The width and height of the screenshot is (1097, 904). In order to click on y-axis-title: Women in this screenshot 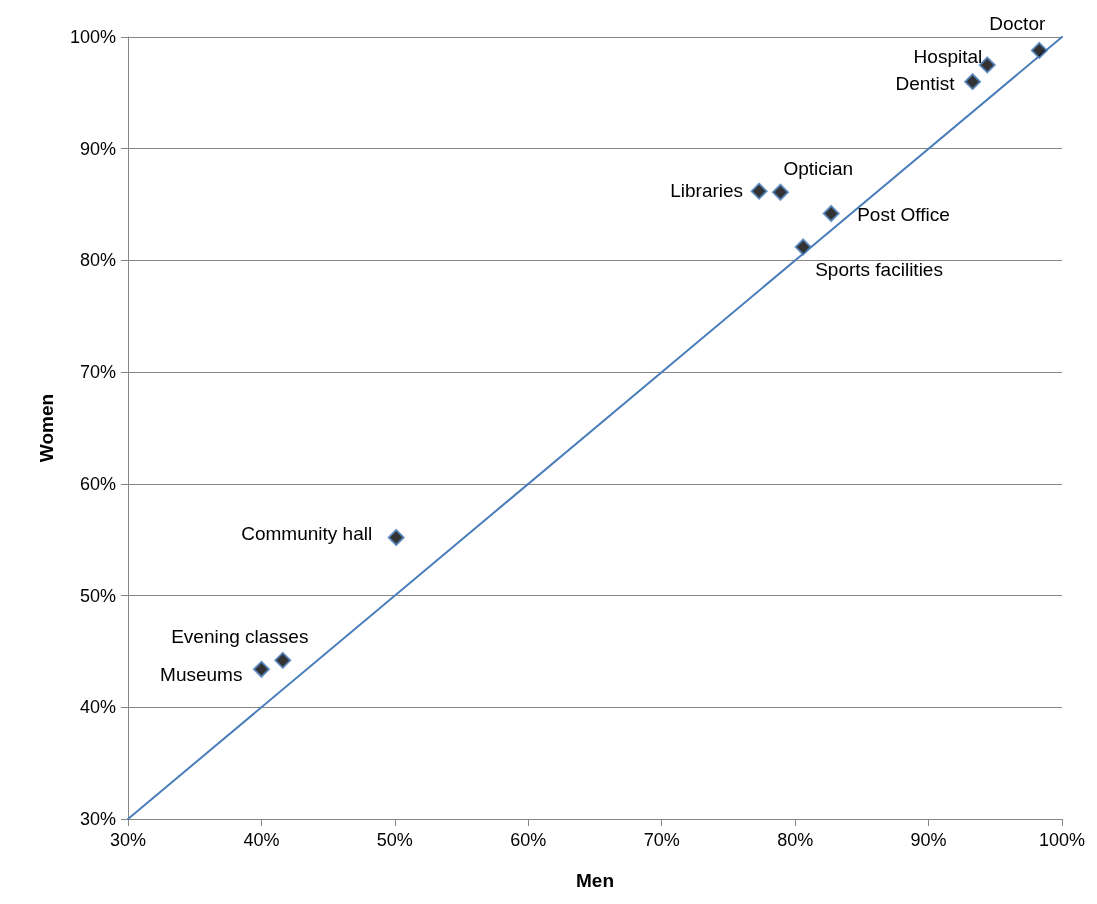, I will do `click(46, 428)`.